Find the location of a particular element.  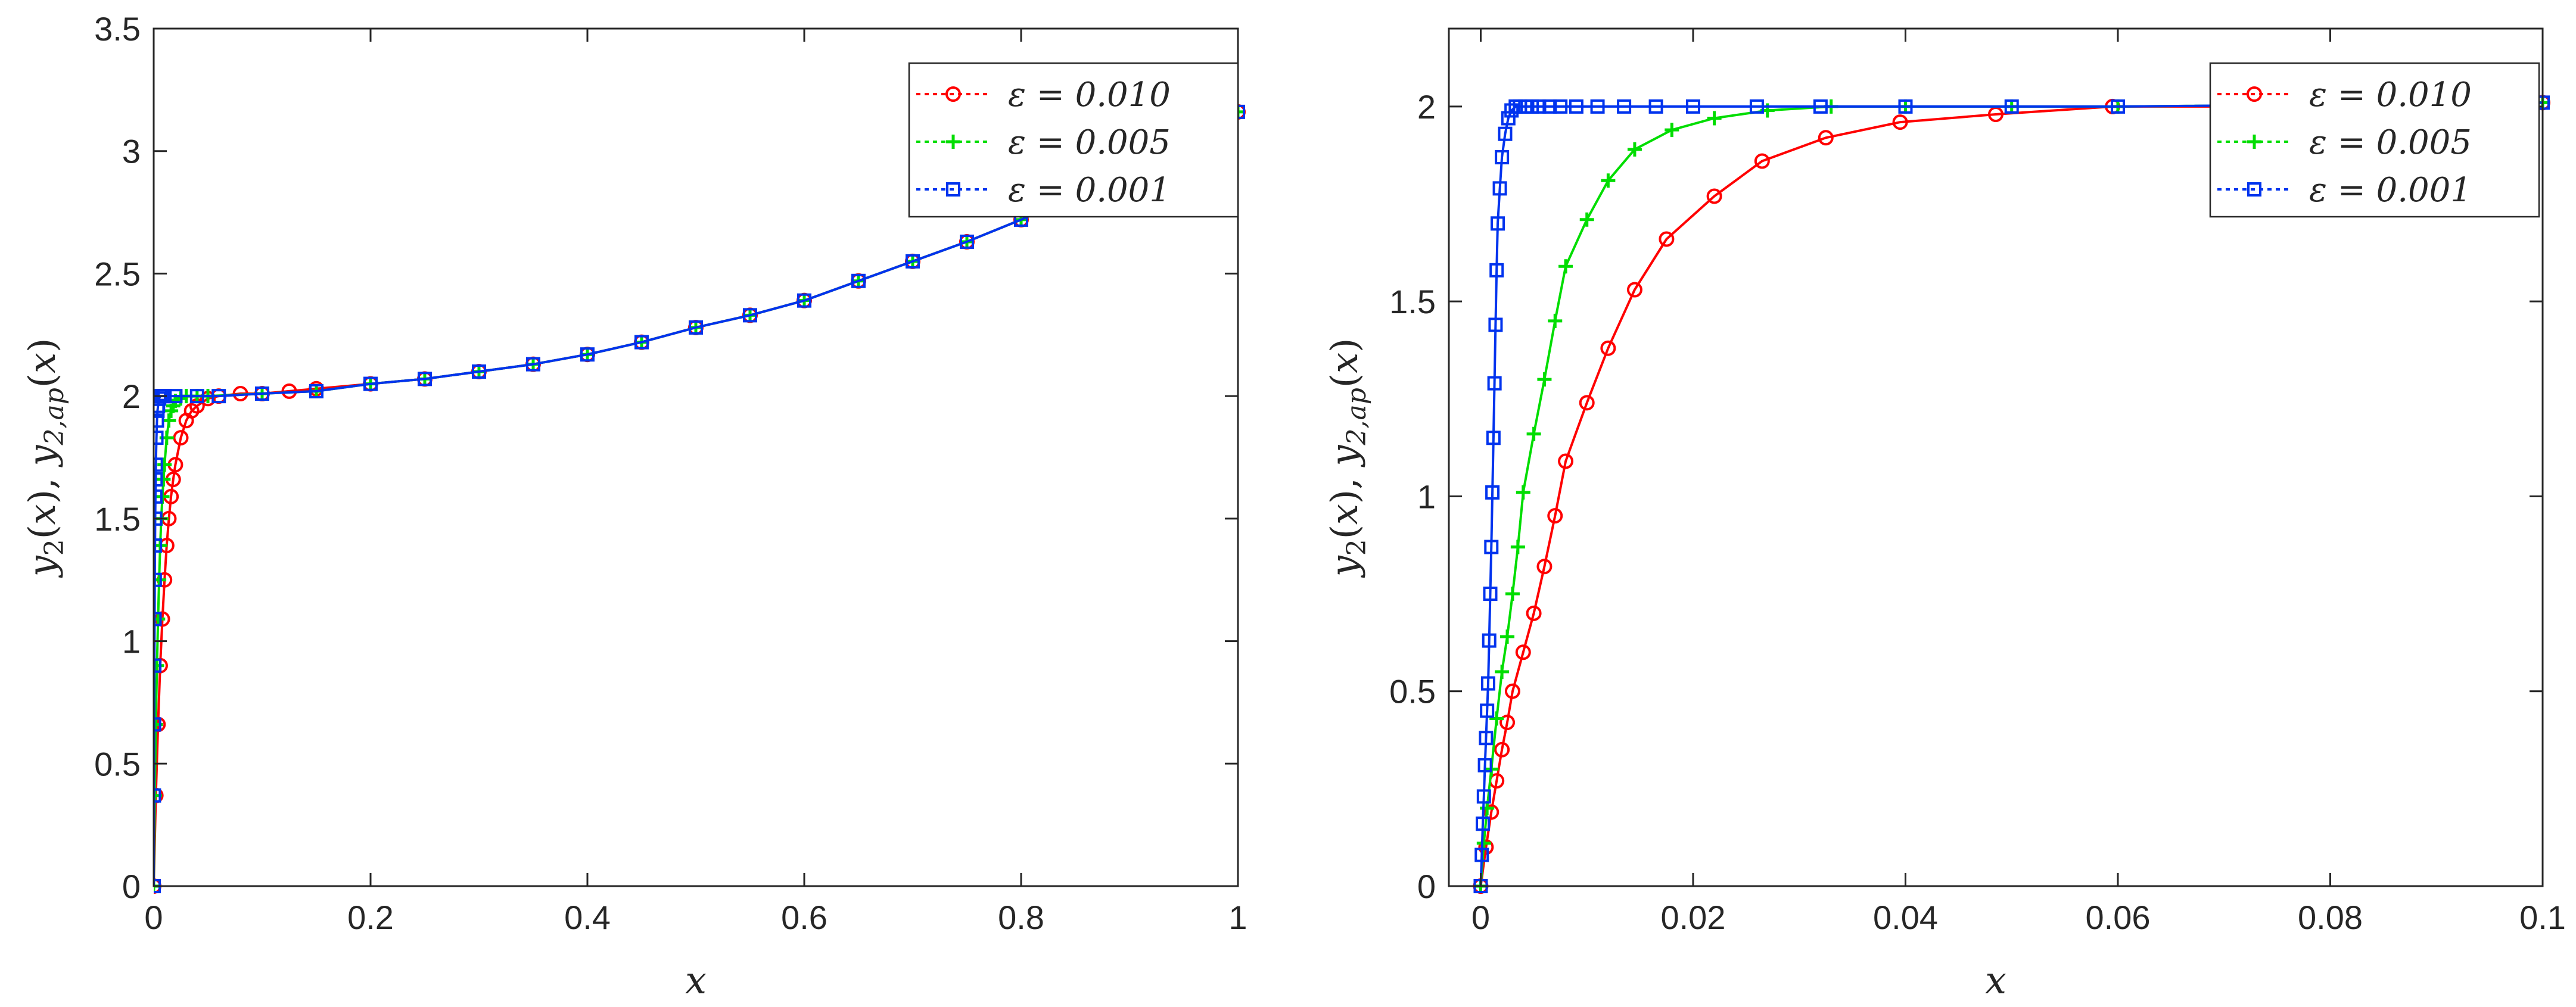

left-x-tick-label: 0.2 is located at coordinates (370, 917).